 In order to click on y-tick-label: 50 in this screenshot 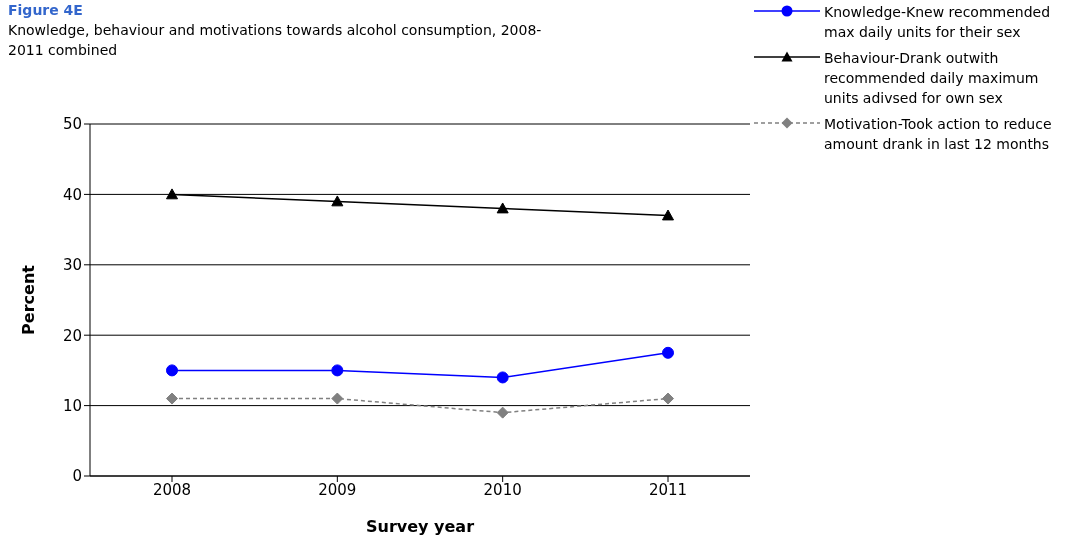, I will do `click(72, 124)`.